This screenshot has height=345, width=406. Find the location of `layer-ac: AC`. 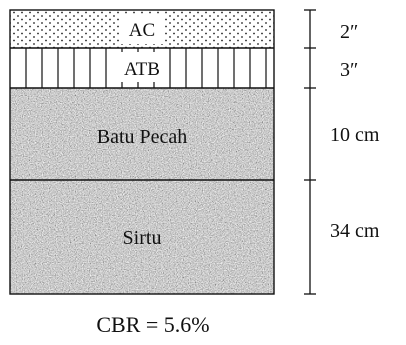

layer-ac: AC is located at coordinates (142, 29).